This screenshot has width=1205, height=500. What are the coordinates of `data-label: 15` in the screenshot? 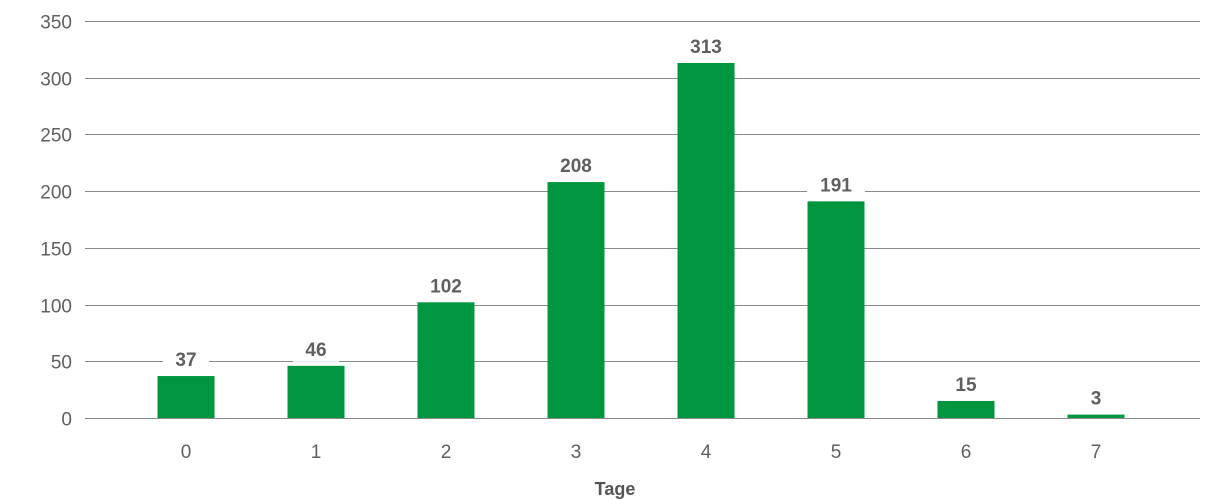 It's located at (966, 385).